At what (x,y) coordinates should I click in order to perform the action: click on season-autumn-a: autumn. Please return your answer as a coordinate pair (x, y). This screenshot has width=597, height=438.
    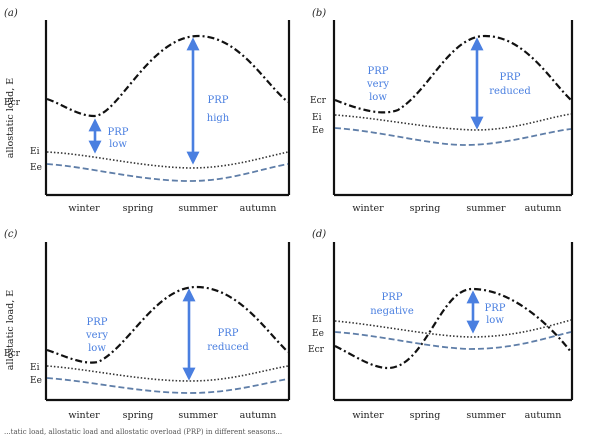
    Looking at the image, I should click on (258, 208).